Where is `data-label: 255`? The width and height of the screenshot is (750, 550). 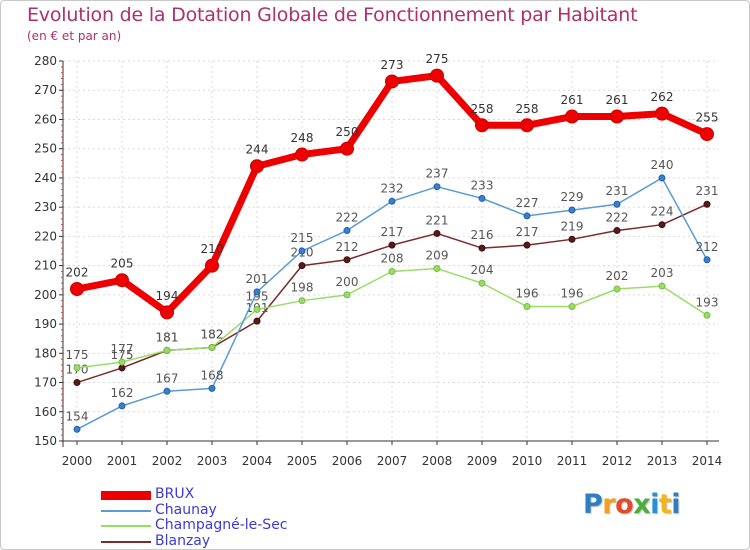
data-label: 255 is located at coordinates (707, 118).